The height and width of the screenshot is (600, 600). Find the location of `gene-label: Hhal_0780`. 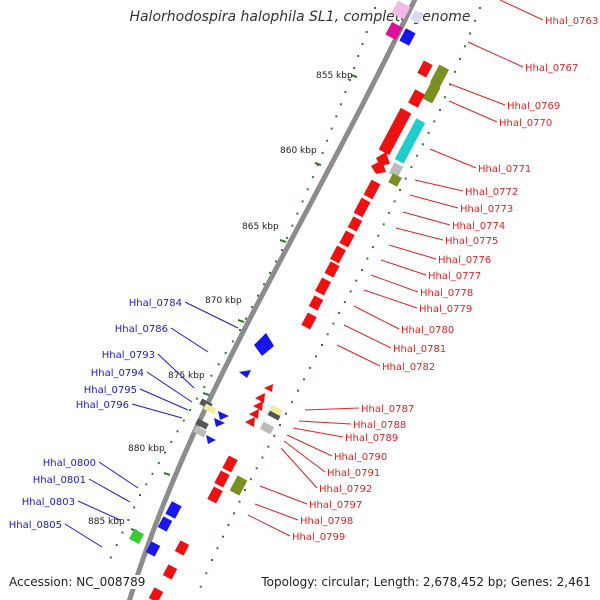

gene-label: Hhal_0780 is located at coordinates (427, 330).